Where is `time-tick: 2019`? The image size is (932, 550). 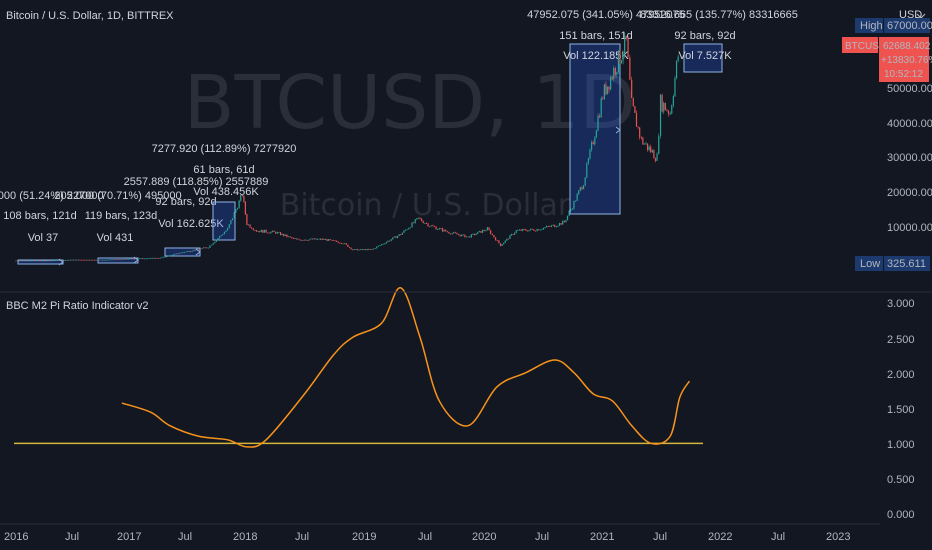 time-tick: 2019 is located at coordinates (364, 537).